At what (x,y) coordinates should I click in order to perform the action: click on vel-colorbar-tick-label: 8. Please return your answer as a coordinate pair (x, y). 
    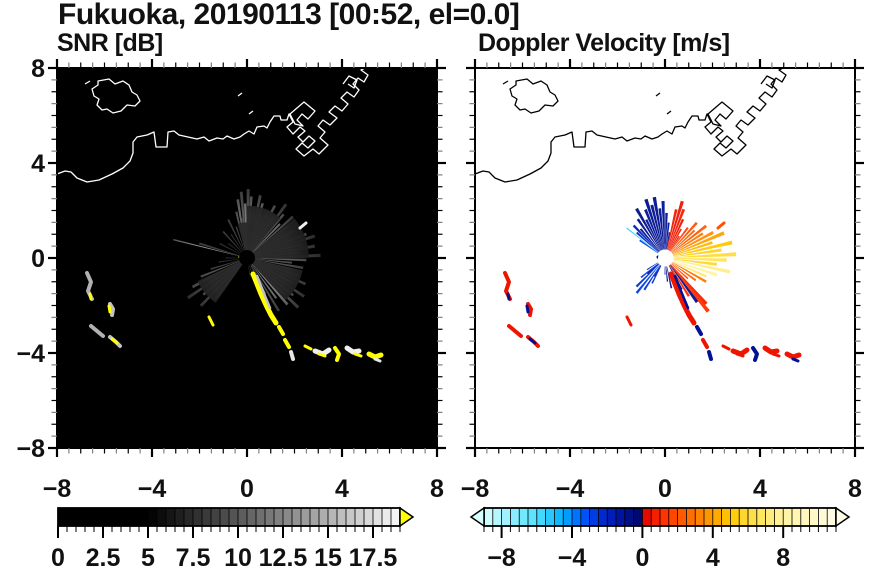
    Looking at the image, I should click on (783, 557).